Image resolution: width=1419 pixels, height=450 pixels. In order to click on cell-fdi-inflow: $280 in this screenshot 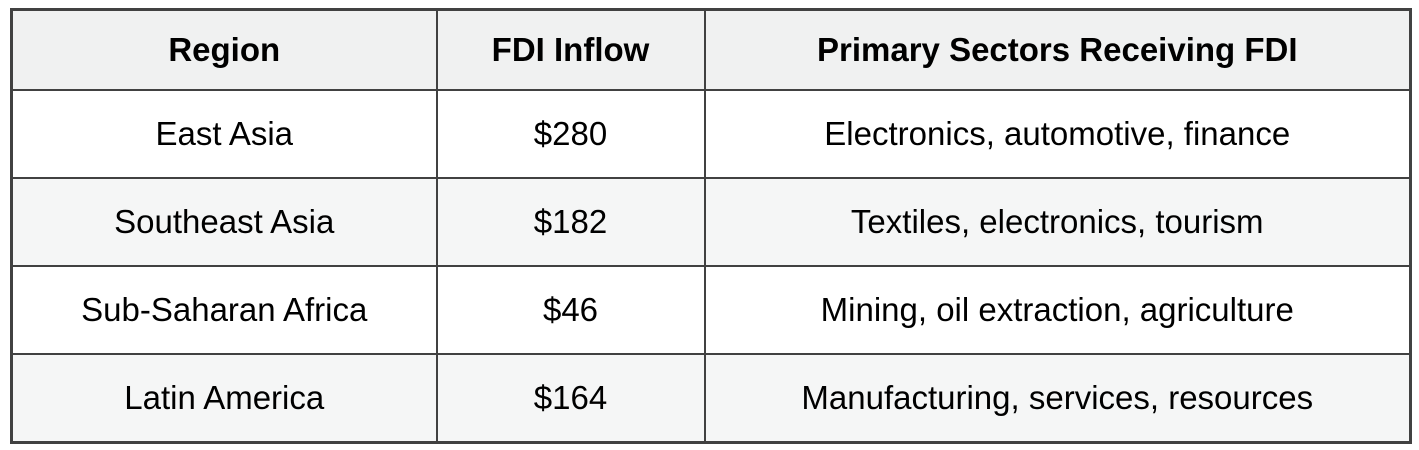, I will do `click(570, 134)`.